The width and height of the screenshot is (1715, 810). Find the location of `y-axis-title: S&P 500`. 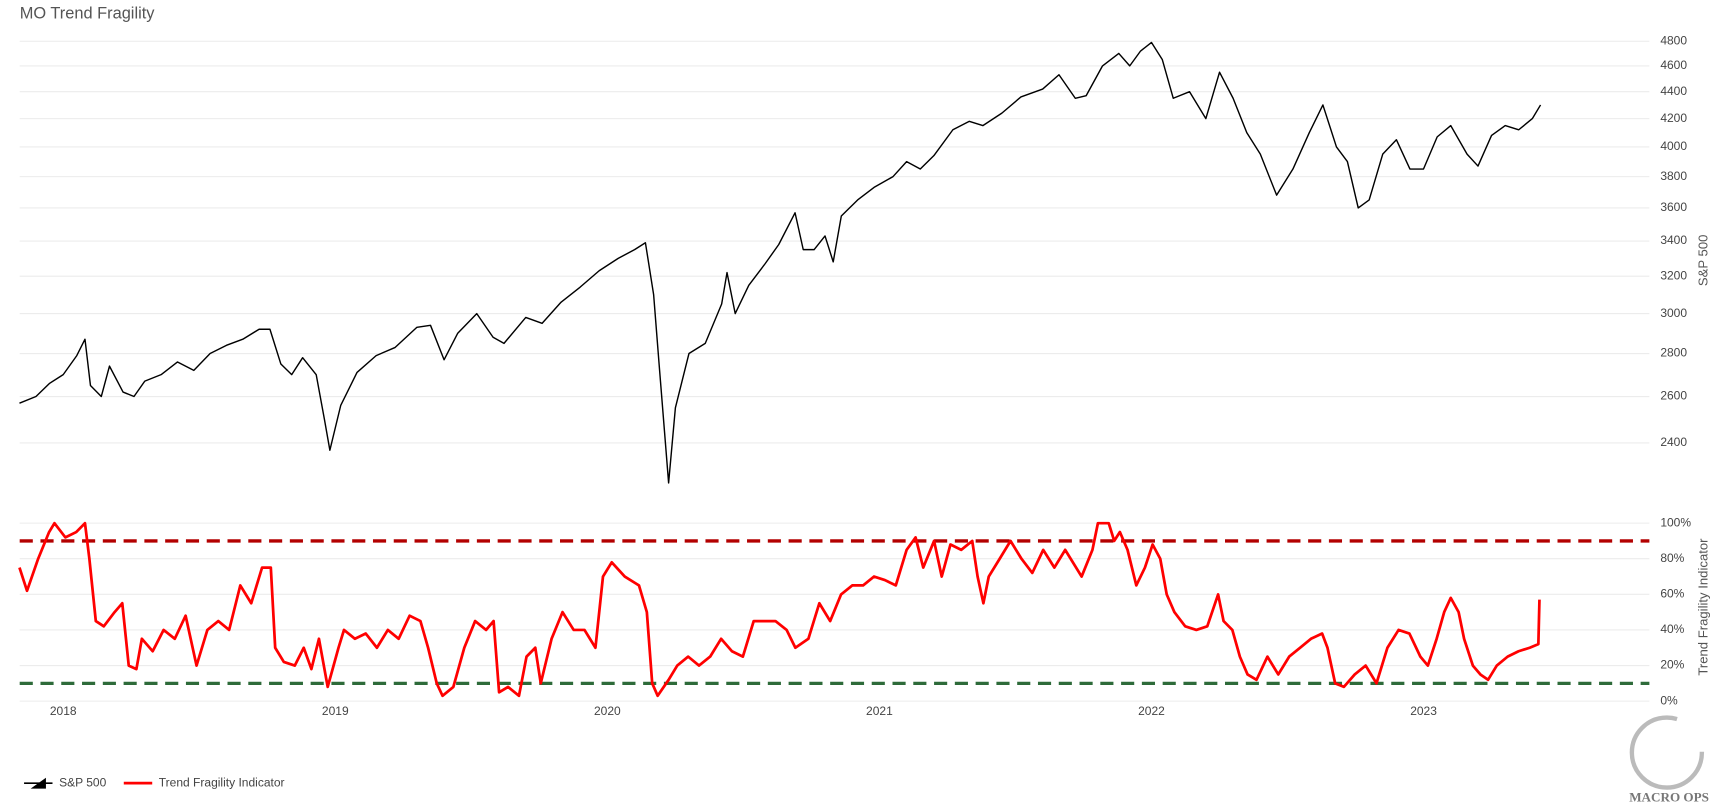

y-axis-title: S&P 500 is located at coordinates (1703, 261).